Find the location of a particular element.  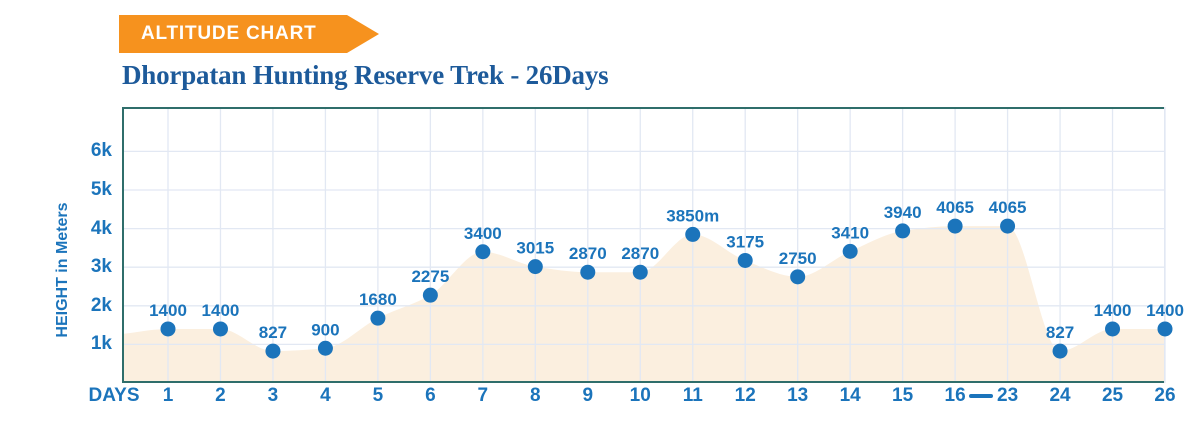

value-label: 3175 is located at coordinates (745, 241).